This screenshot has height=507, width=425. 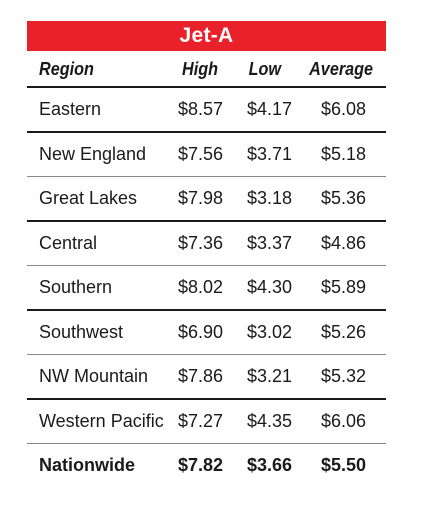 I want to click on header-high: High, so click(x=200, y=69).